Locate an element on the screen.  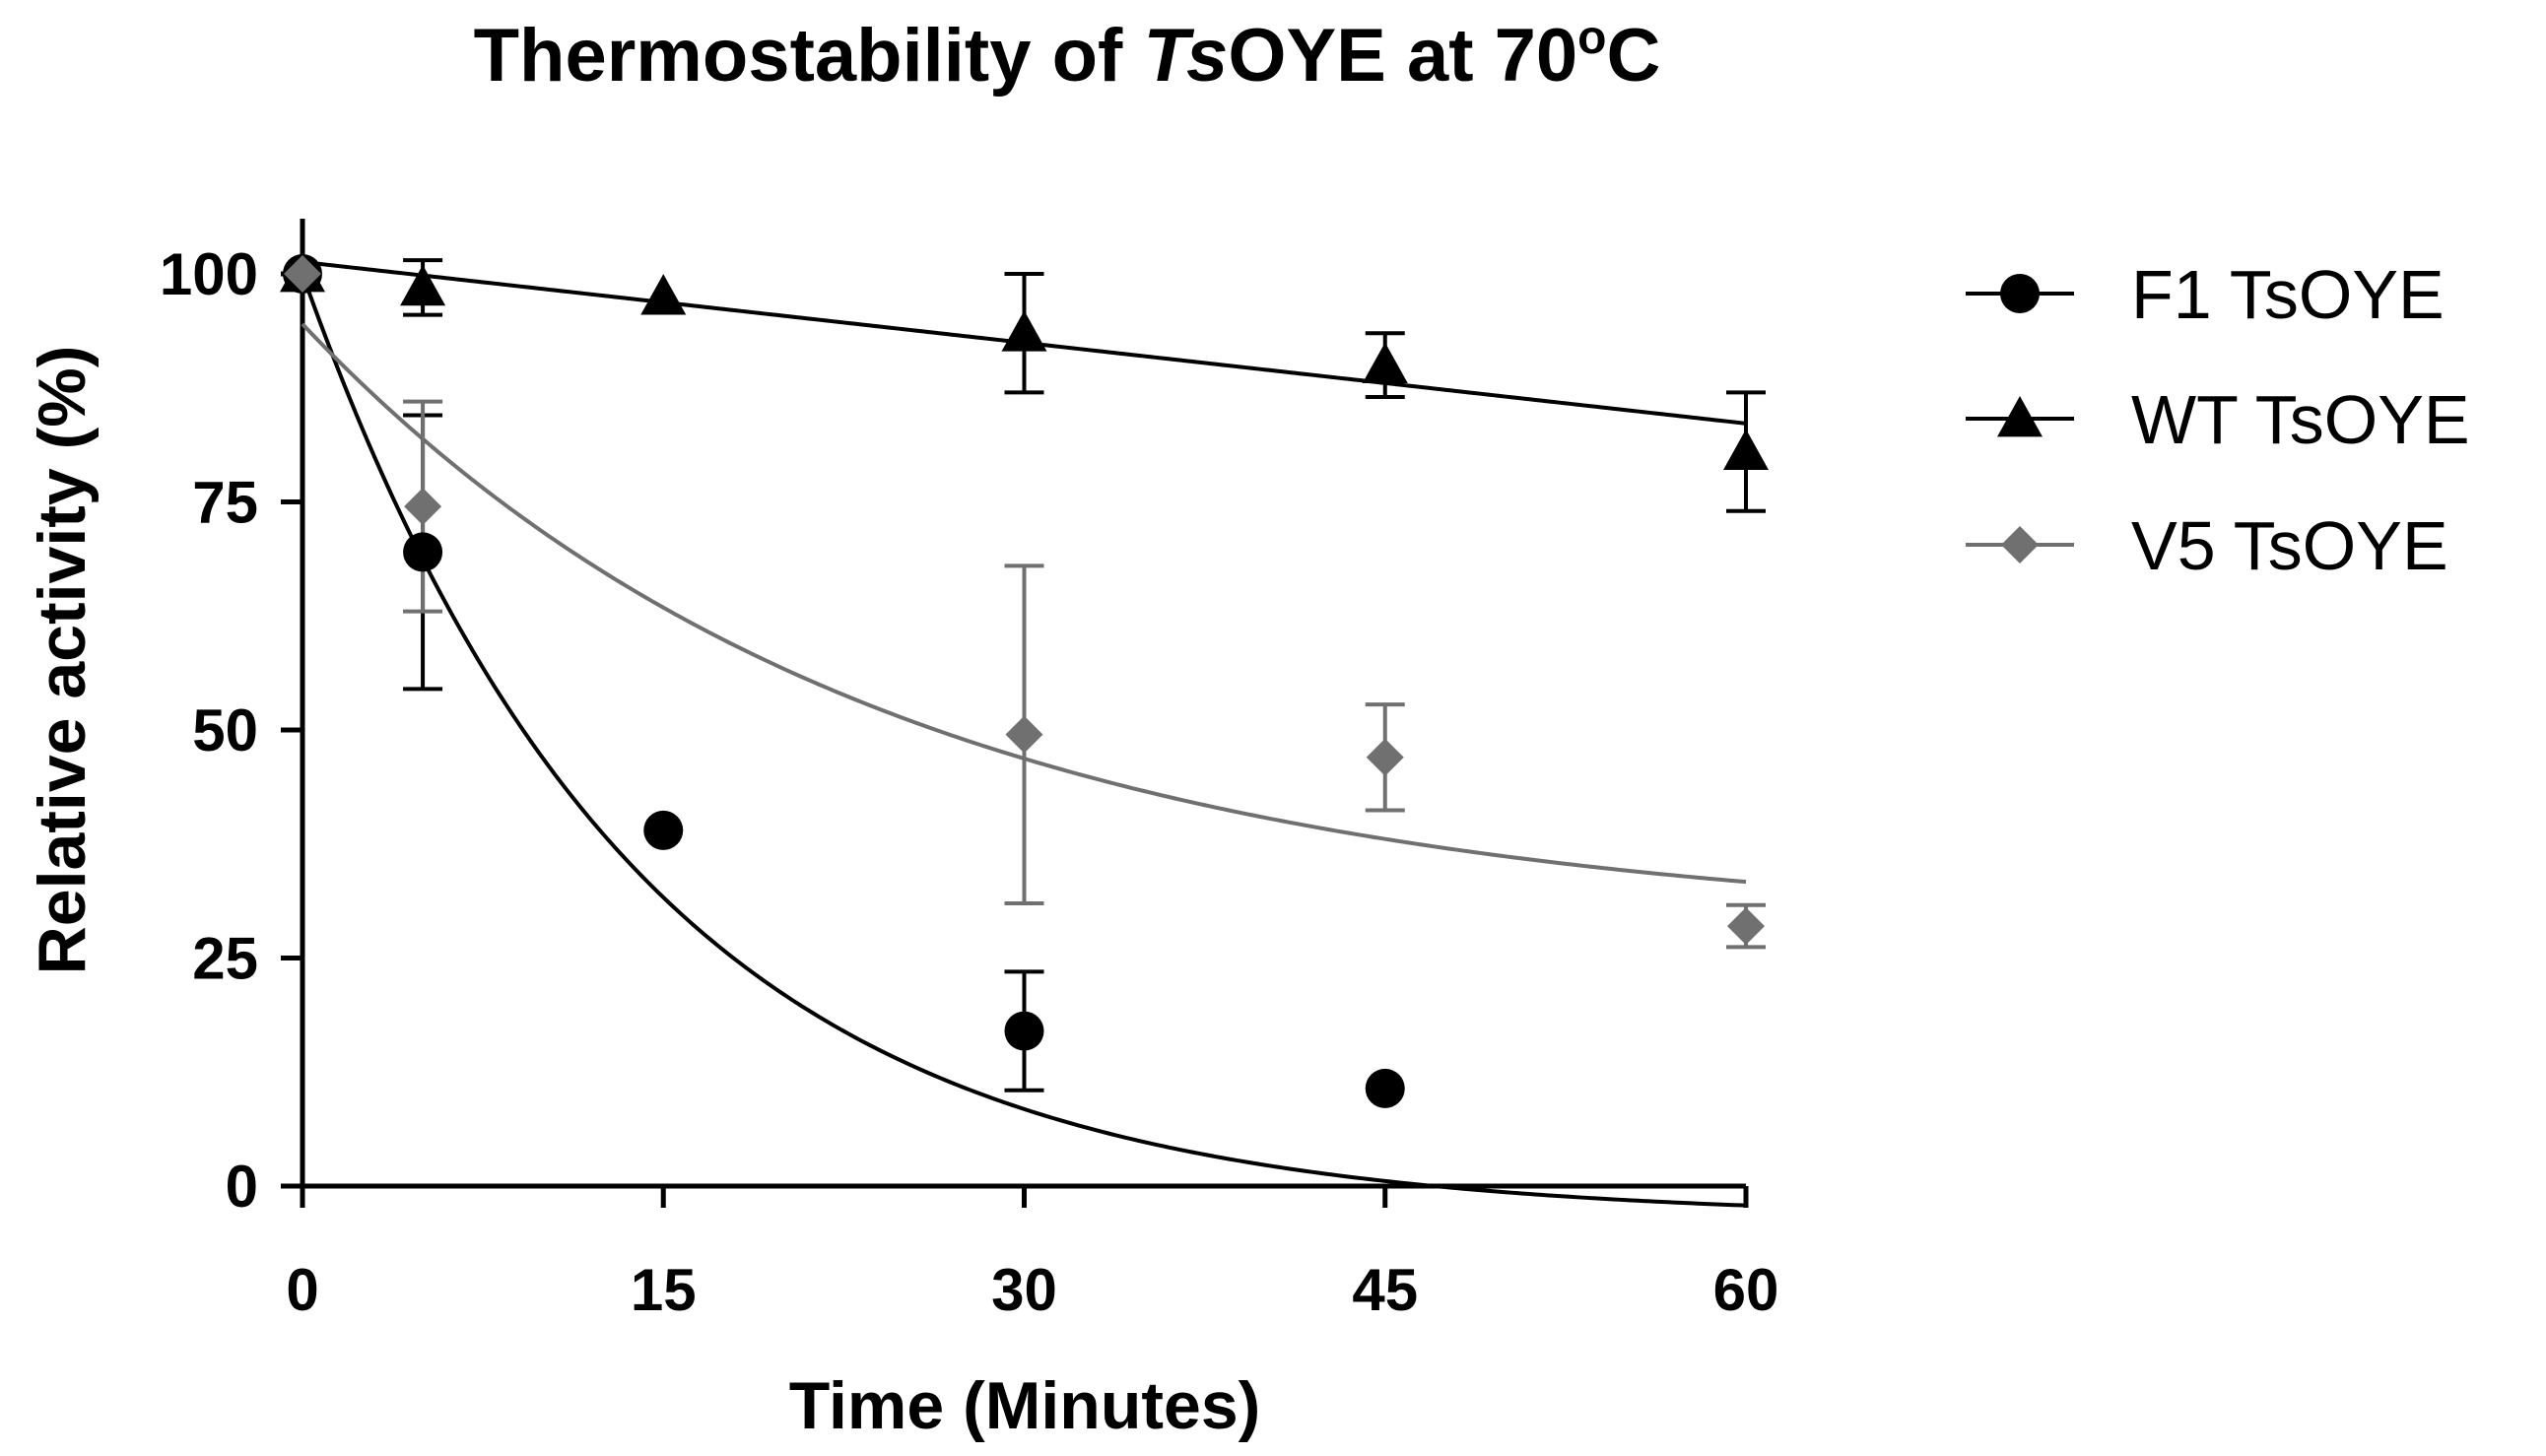
legend-item-1: F1 TsOYE is located at coordinates (2205, 294).